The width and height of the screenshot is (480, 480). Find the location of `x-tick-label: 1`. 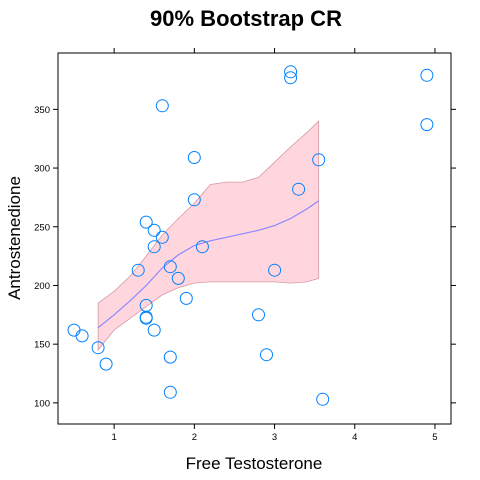

x-tick-label: 1 is located at coordinates (113, 437).